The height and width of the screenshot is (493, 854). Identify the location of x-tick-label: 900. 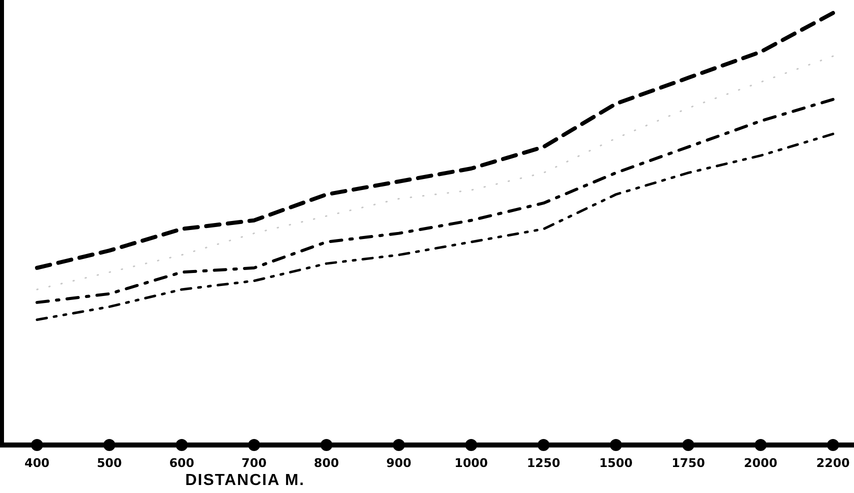
(399, 463).